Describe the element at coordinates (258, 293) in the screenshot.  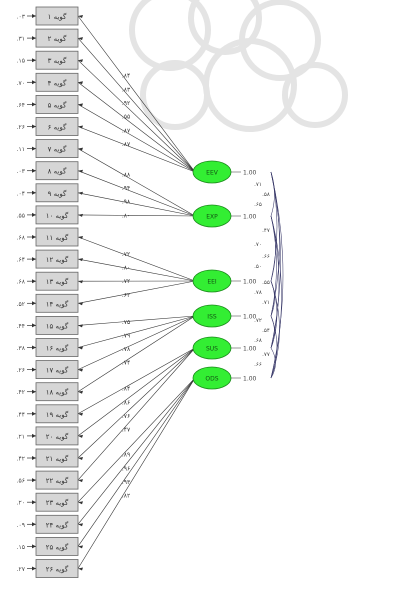
I see `covariance-label: .۷۸` at that location.